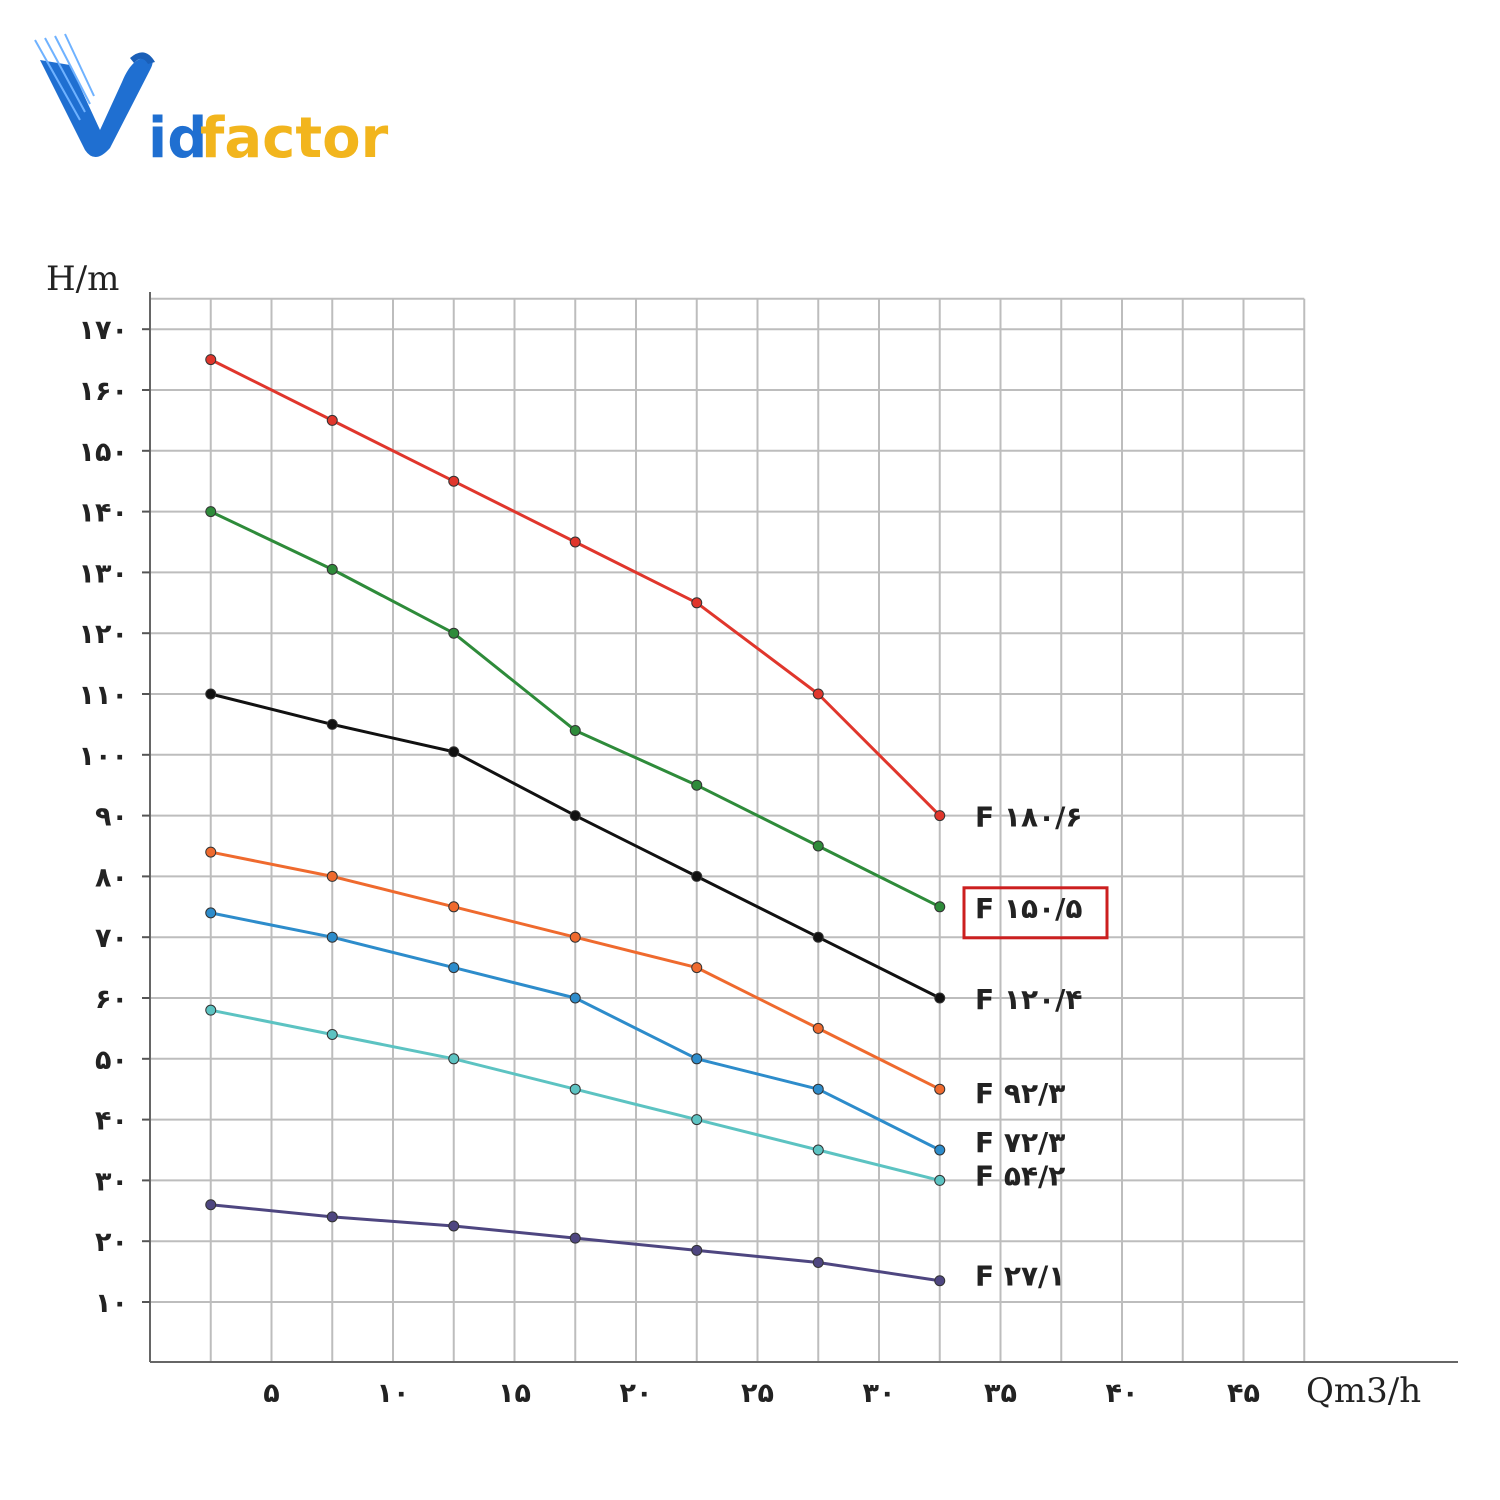 Image resolution: width=1500 pixels, height=1500 pixels. I want to click on y-tick-label: ۱۱۰, so click(103, 695).